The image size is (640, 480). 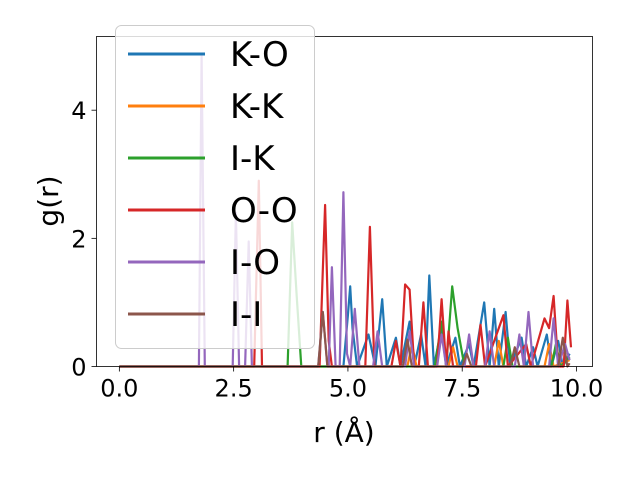 I want to click on series-line-i-i, so click(x=345, y=339).